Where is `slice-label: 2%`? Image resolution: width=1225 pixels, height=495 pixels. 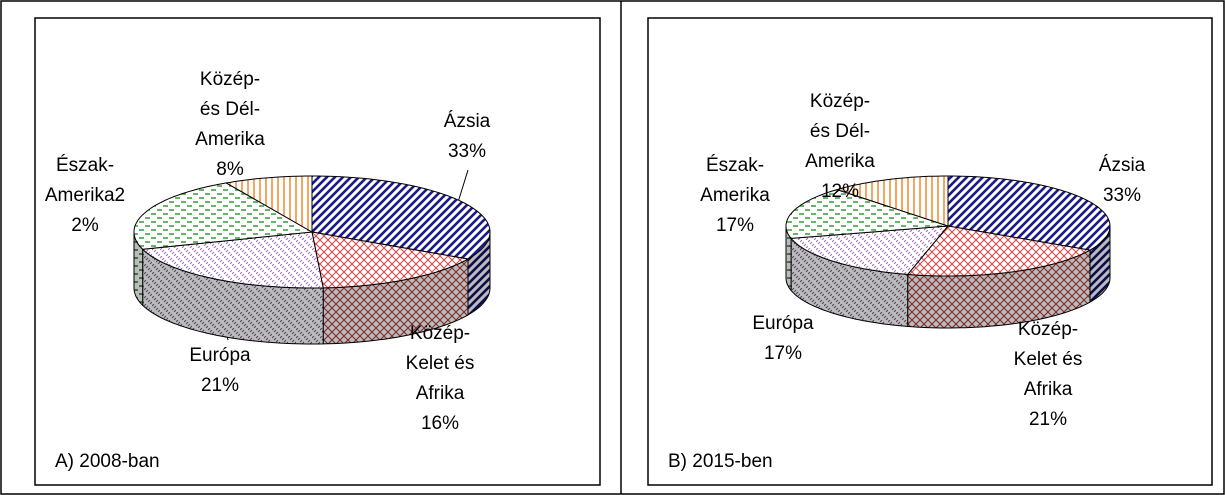 slice-label: 2% is located at coordinates (85, 225).